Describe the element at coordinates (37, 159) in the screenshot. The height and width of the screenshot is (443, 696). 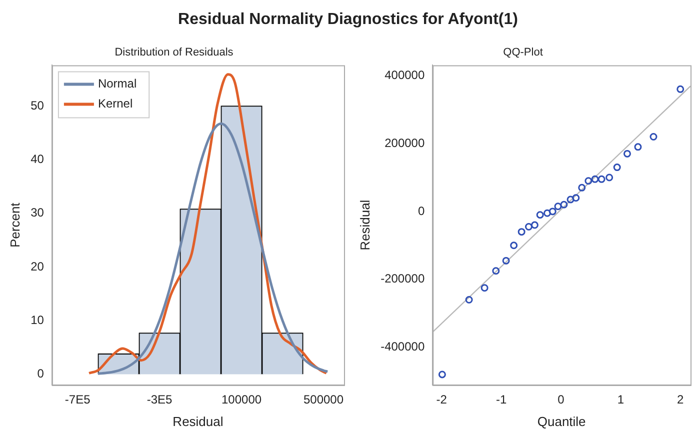
I see `y-tick-label: 40` at that location.